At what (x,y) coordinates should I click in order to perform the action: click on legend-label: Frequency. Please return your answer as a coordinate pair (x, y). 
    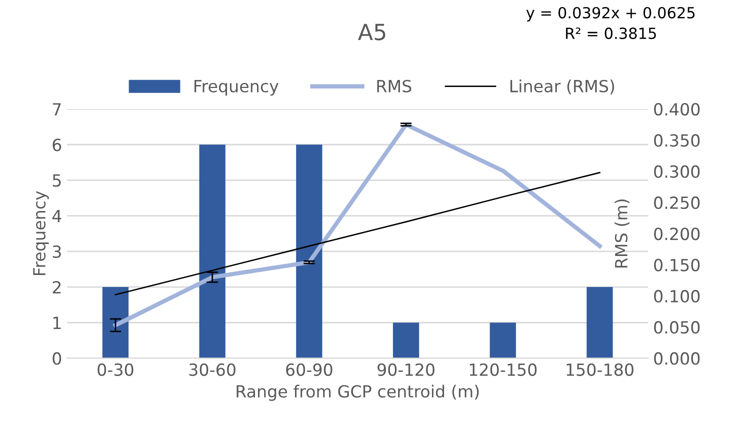
    Looking at the image, I should click on (236, 88).